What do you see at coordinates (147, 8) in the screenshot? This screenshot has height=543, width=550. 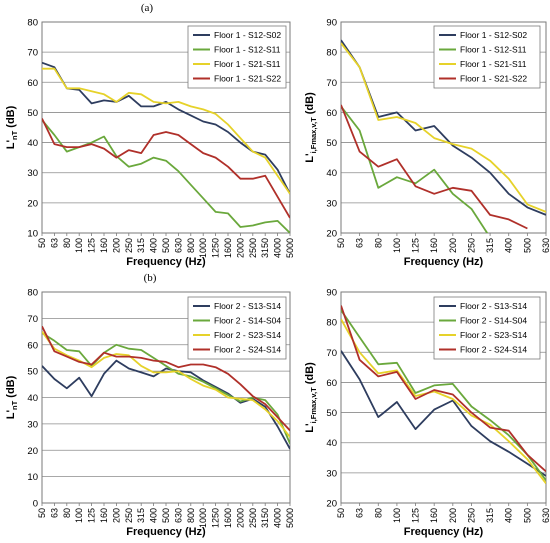 I see `panel-label-a: (a)` at bounding box center [147, 8].